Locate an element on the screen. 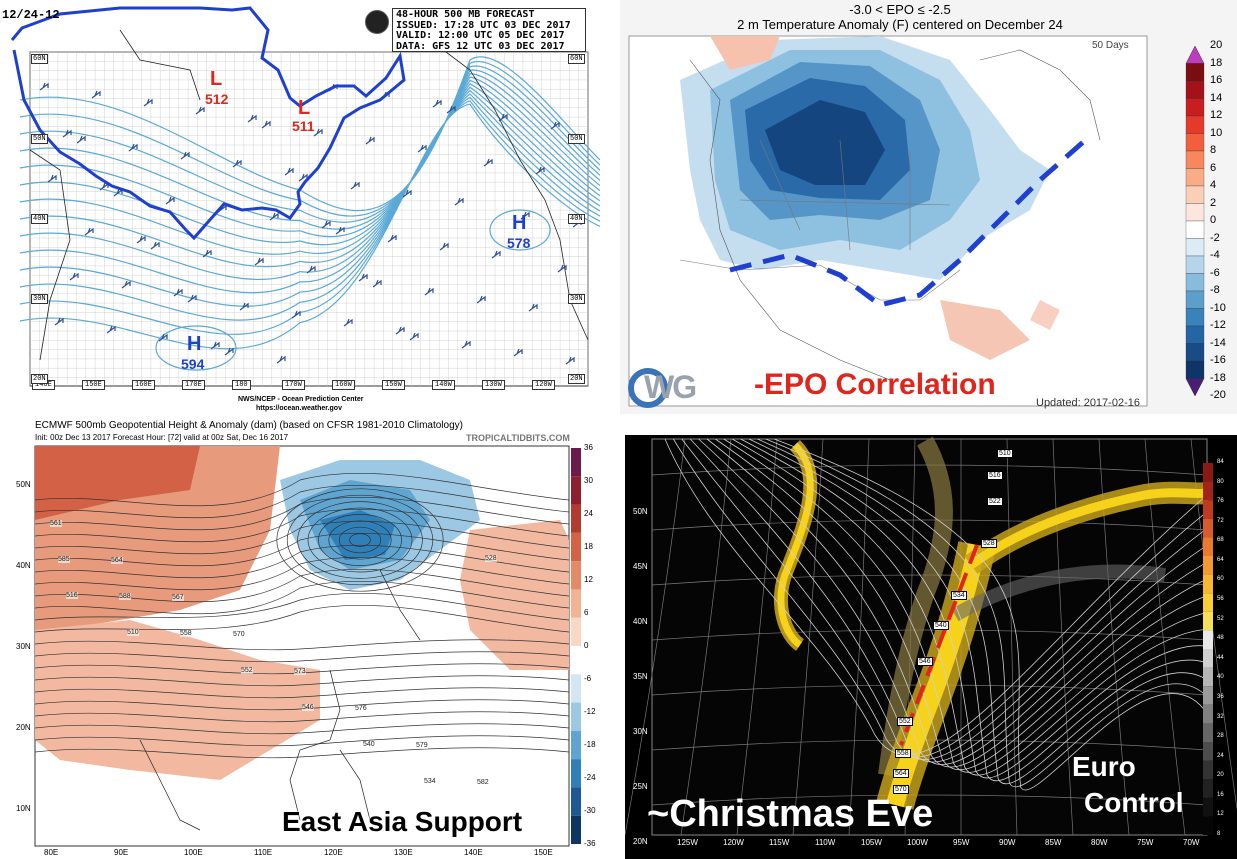  colorbar-tick: 10 is located at coordinates (1216, 132).